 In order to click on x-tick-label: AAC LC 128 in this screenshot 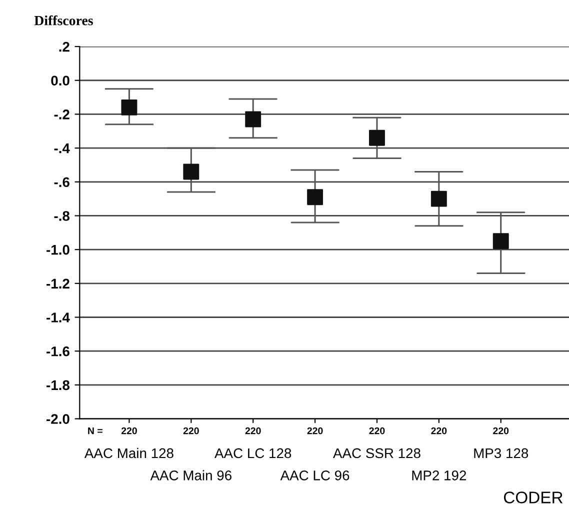, I will do `click(253, 453)`.